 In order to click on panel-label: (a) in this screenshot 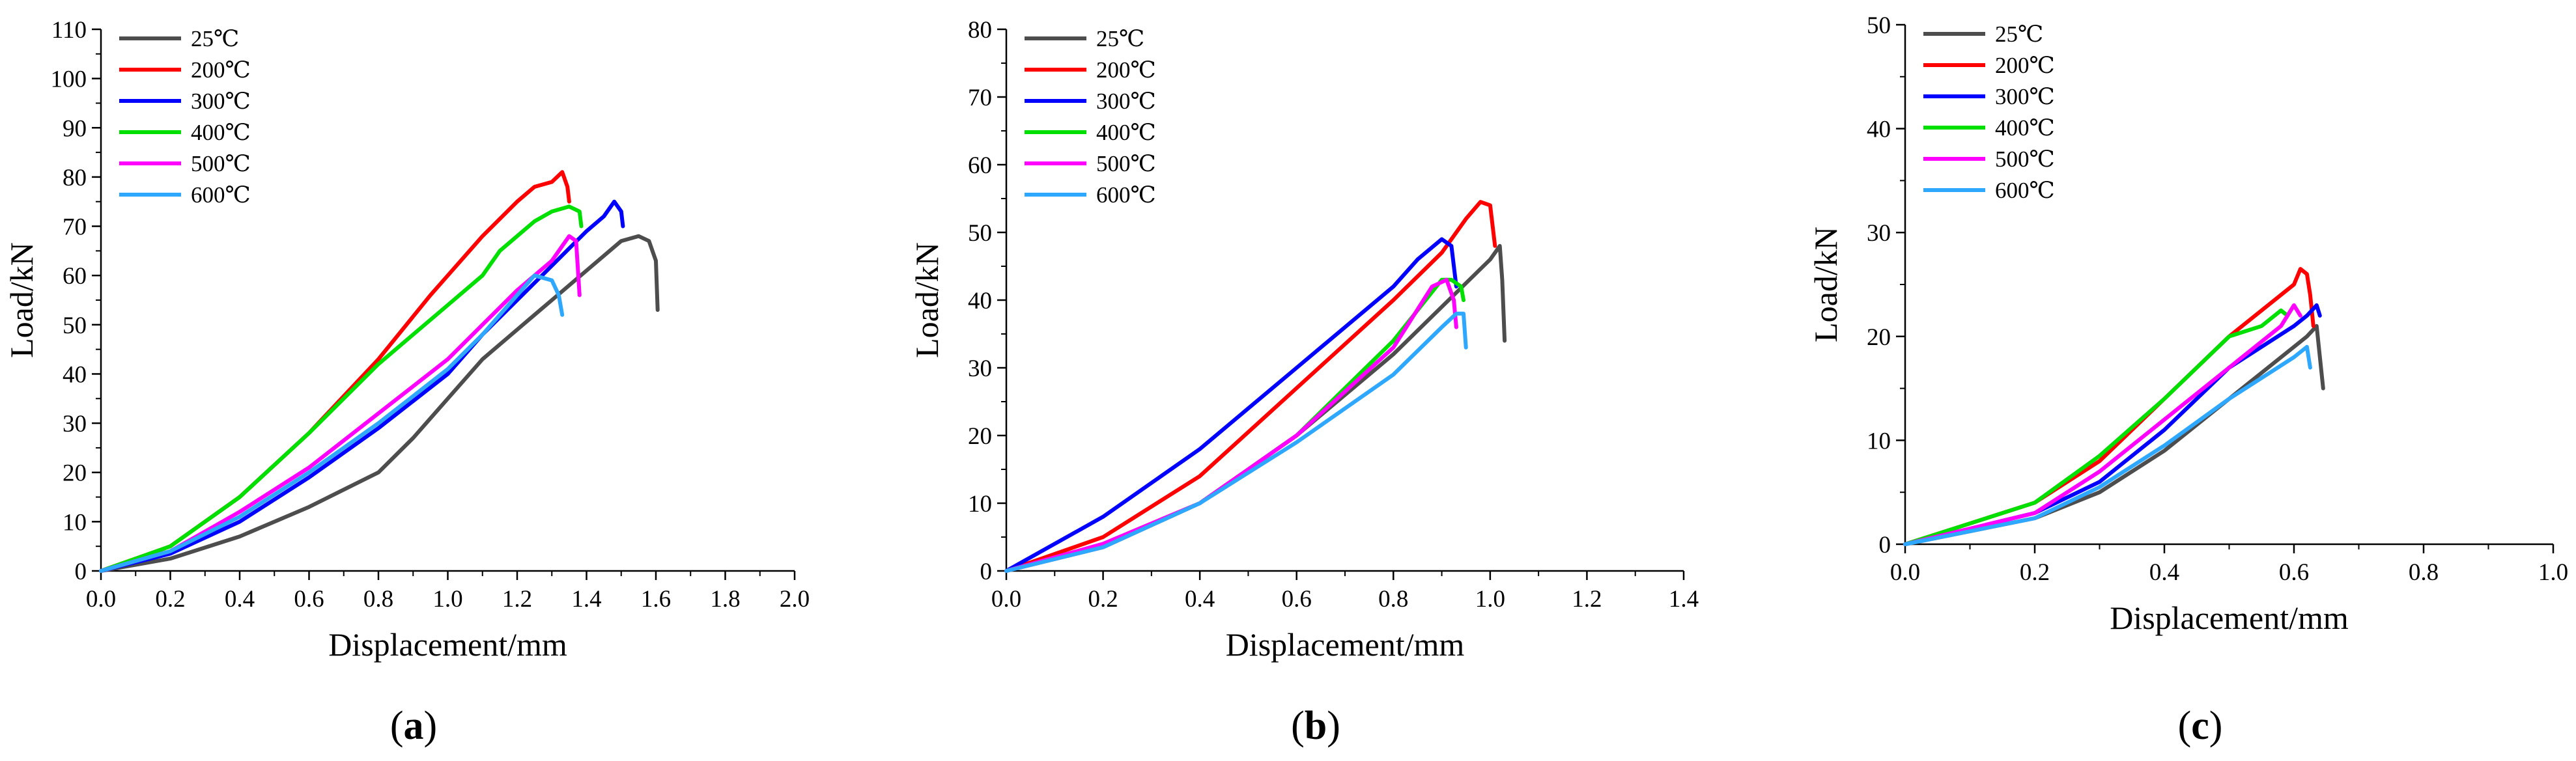, I will do `click(413, 726)`.